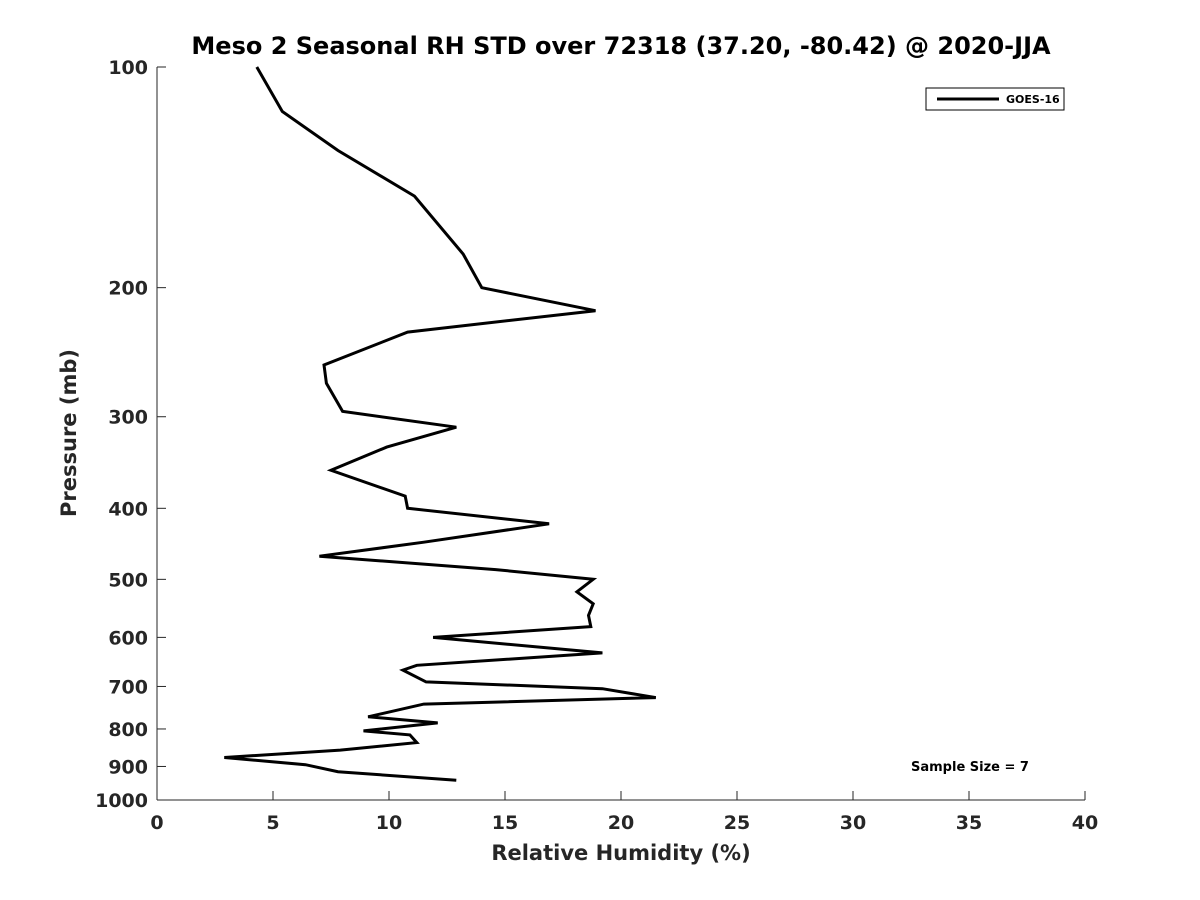  Describe the element at coordinates (505, 823) in the screenshot. I see `x-tick-label: 15` at that location.